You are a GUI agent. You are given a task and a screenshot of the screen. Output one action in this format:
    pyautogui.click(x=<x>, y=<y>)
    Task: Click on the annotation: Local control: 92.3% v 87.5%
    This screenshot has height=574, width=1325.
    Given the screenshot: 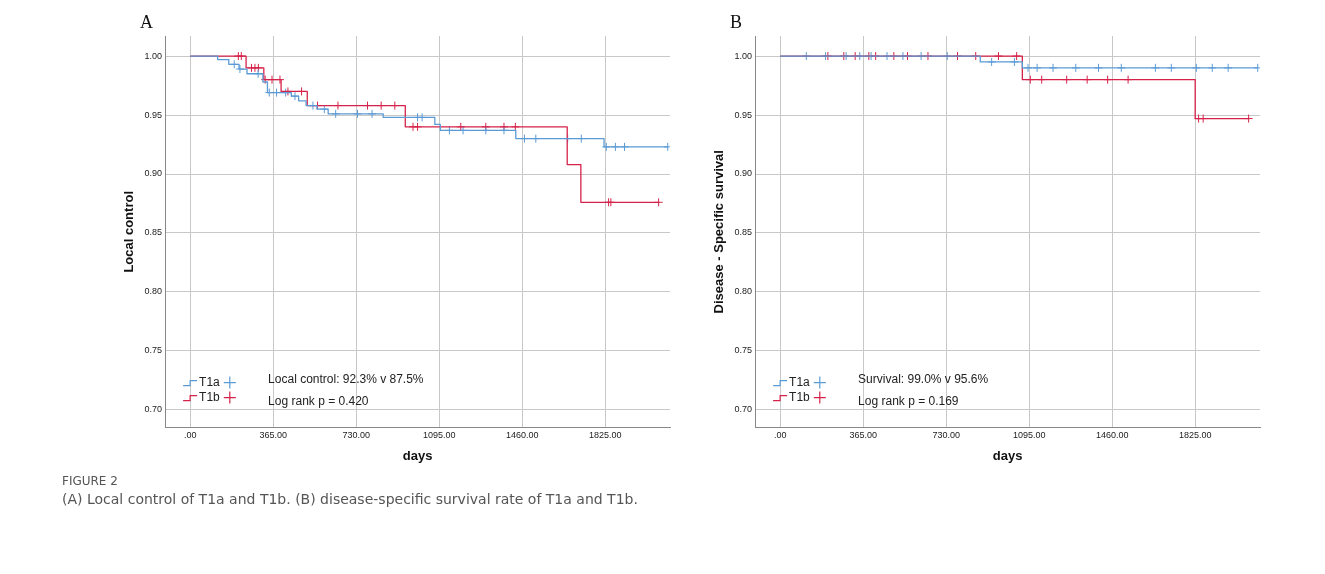 What is the action you would take?
    pyautogui.click(x=346, y=378)
    